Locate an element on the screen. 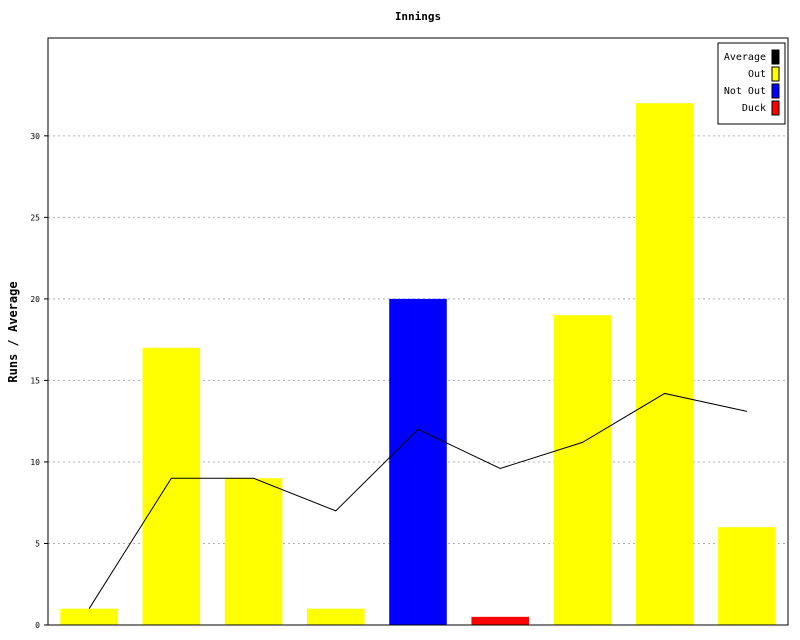 The width and height of the screenshot is (800, 640). legend-label-out: Out is located at coordinates (757, 74).